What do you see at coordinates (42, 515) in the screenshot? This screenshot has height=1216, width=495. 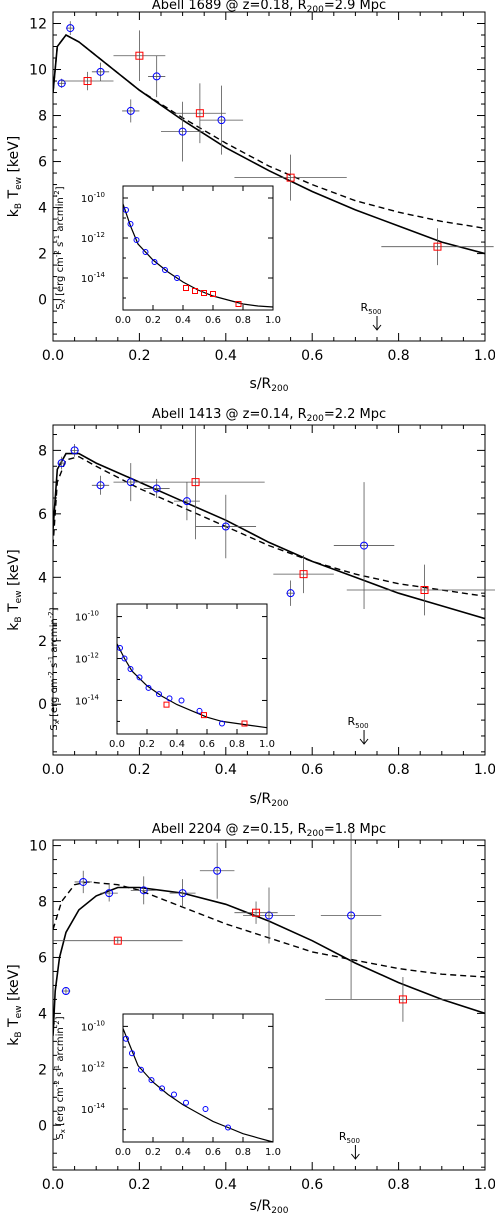 I see `y-tick-label: 6` at bounding box center [42, 515].